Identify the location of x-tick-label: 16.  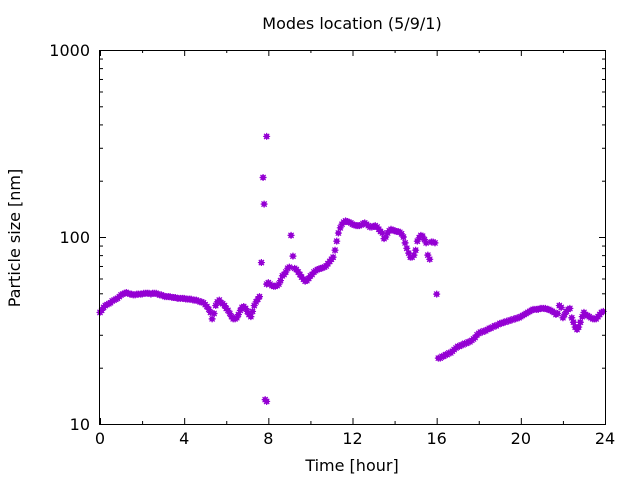
(436, 438).